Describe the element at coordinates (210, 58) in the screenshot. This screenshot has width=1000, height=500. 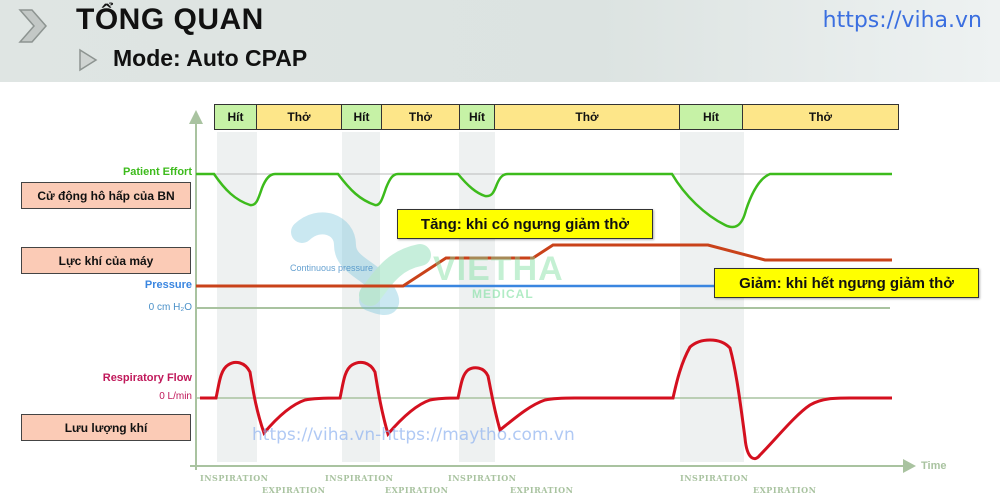
I see `page-subtitle: Mode: Auto CPAP` at that location.